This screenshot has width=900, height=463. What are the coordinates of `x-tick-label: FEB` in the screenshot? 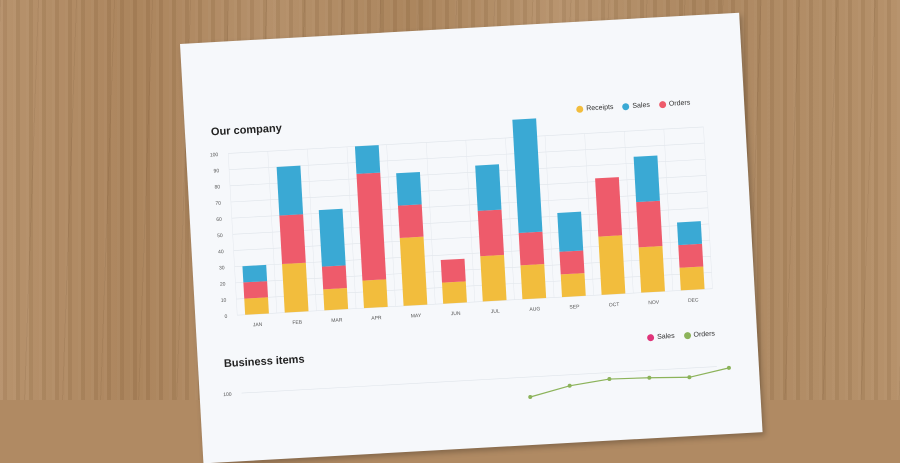 It's located at (297, 323).